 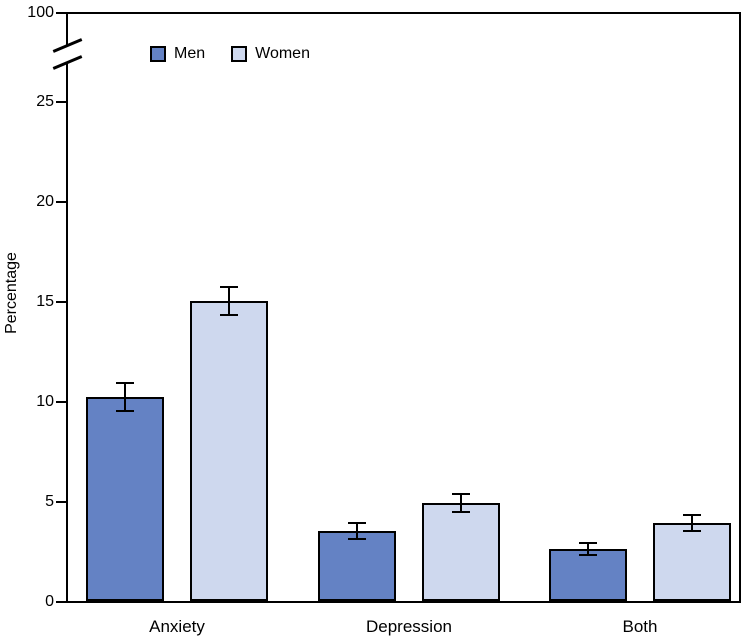 I want to click on axis-break-gap, so click(x=67, y=54).